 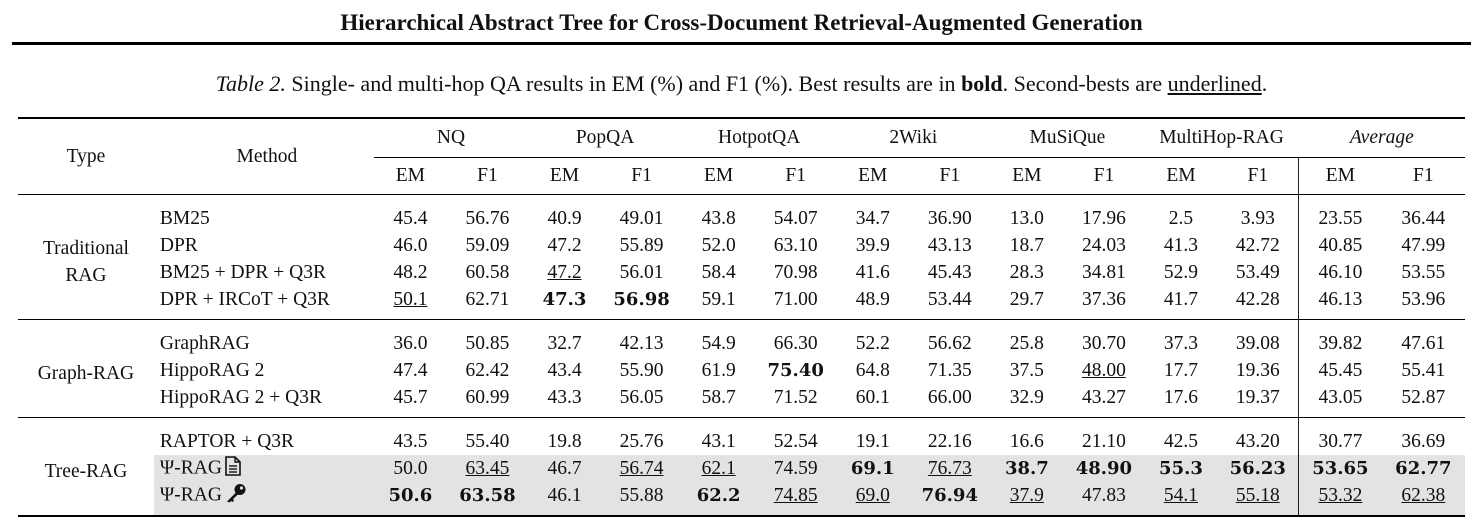 I want to click on score-value: 55.41, so click(x=1423, y=370).